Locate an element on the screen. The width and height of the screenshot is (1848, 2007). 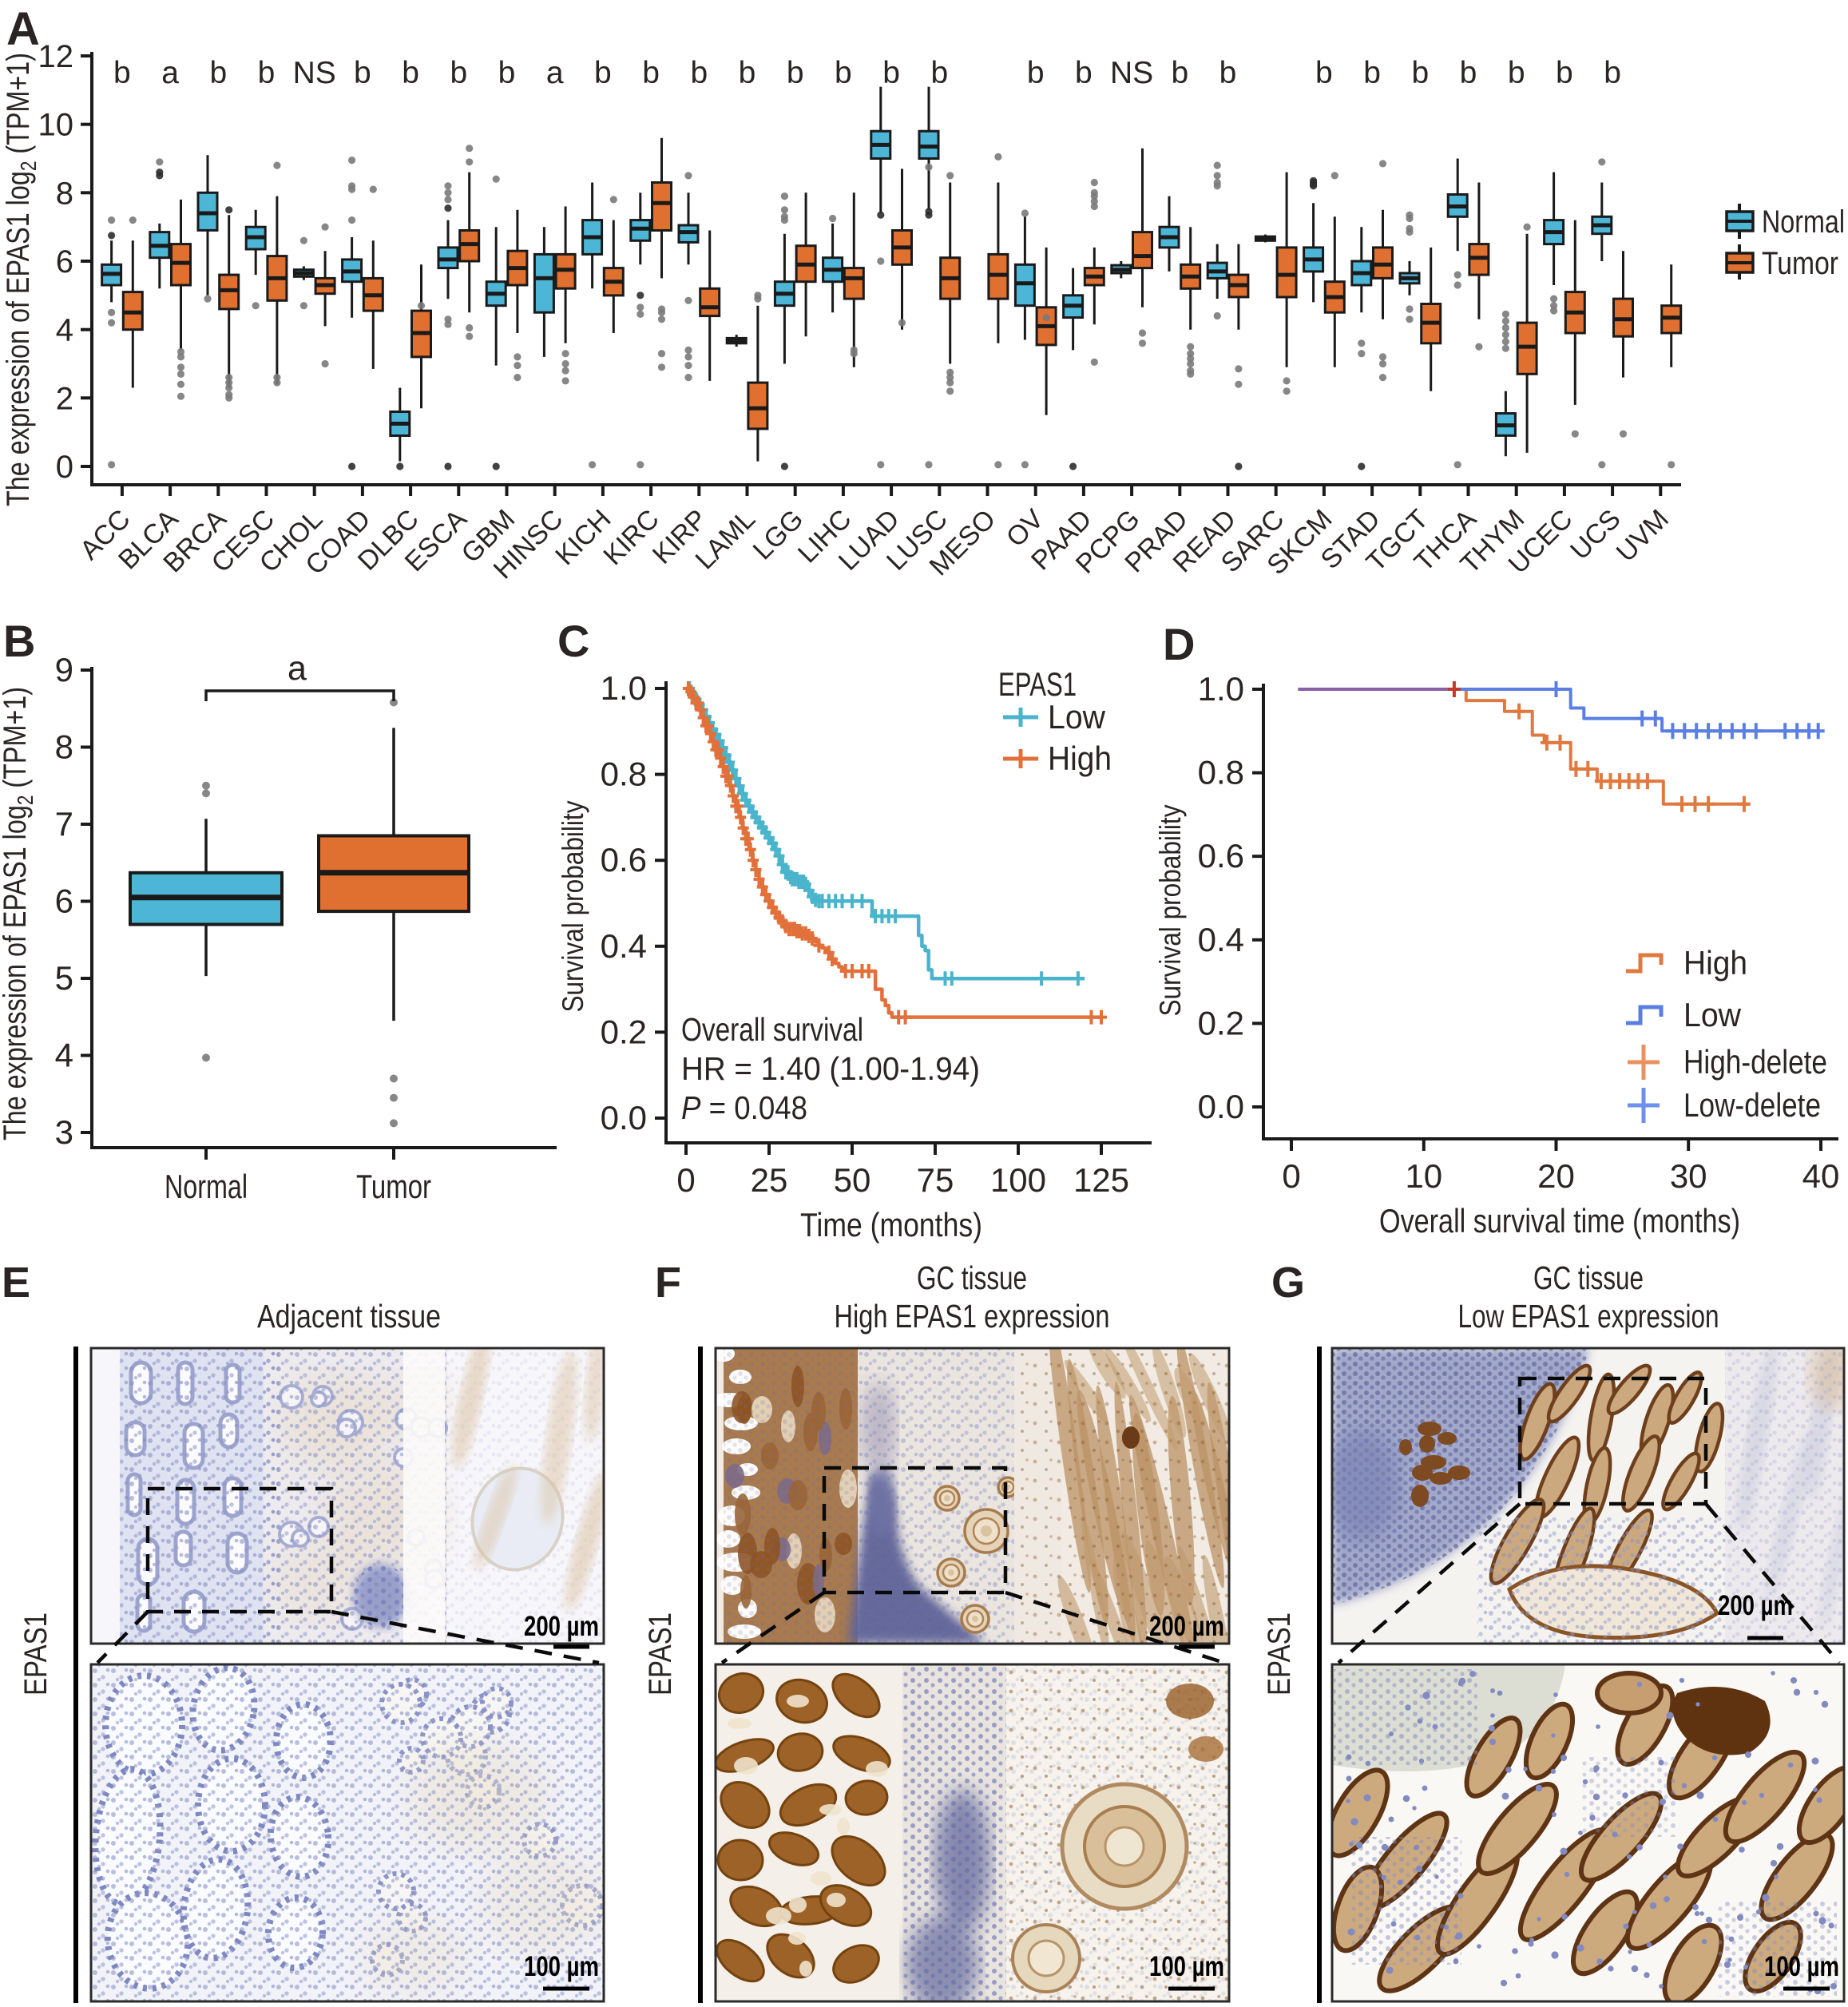
svg-text: 125 is located at coordinates (1101, 1180).